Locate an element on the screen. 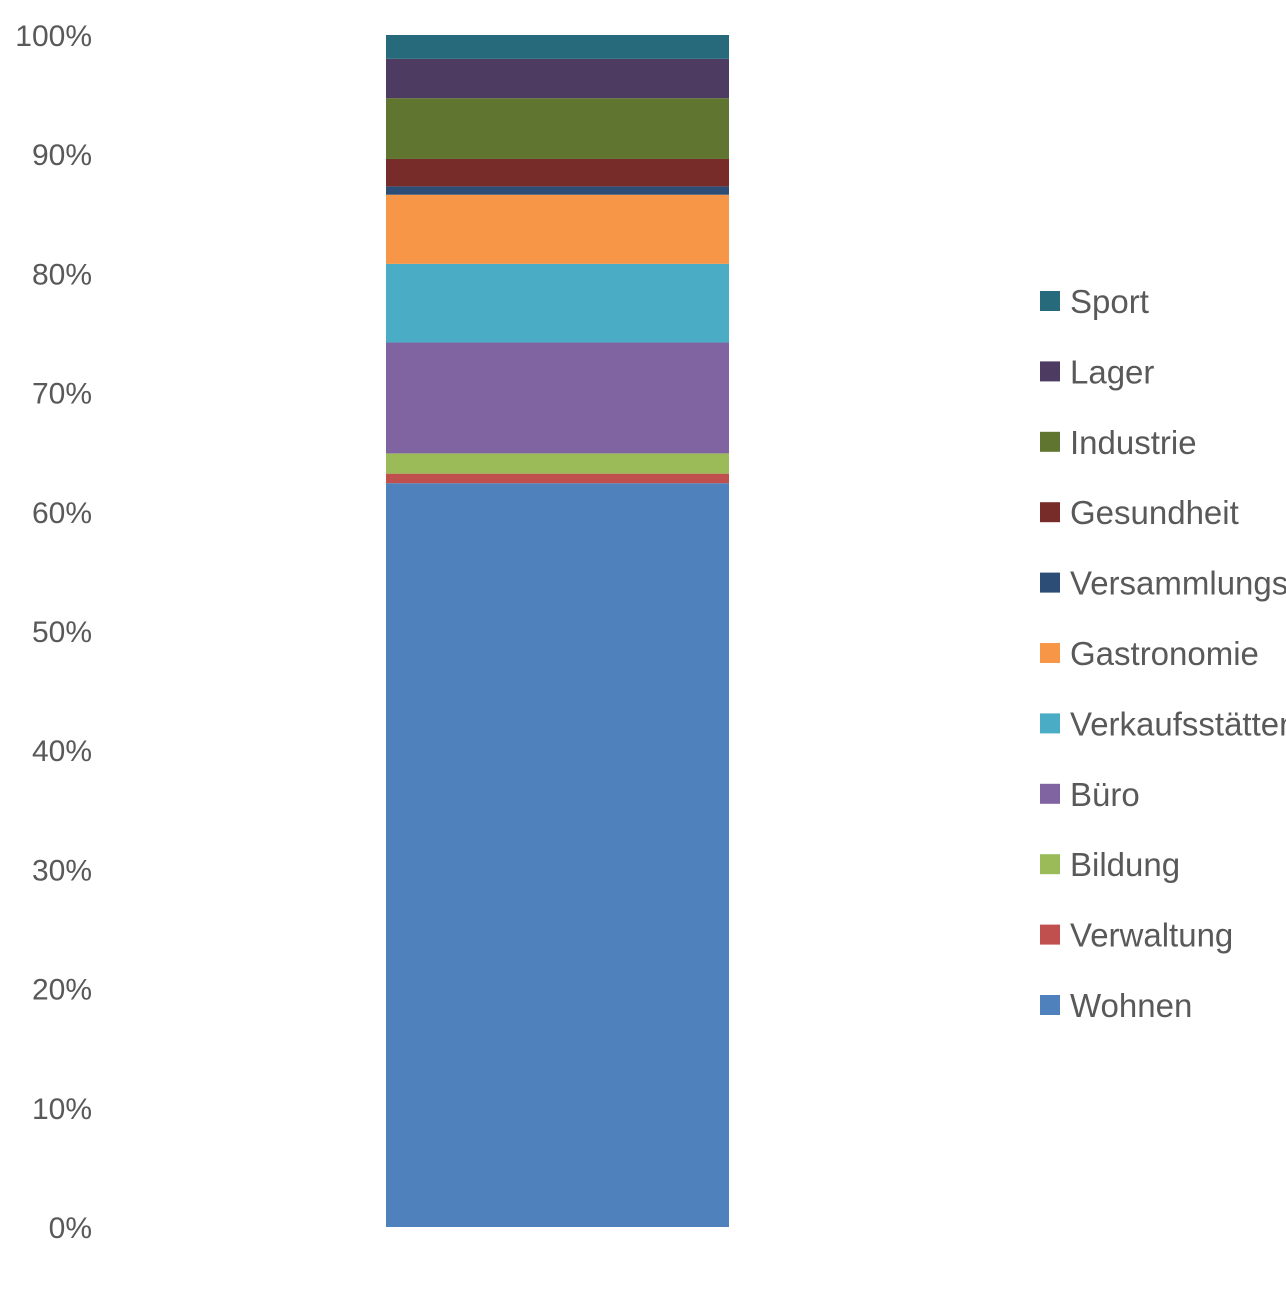 The width and height of the screenshot is (1286, 1302). legend-item: Bildung is located at coordinates (1110, 864).